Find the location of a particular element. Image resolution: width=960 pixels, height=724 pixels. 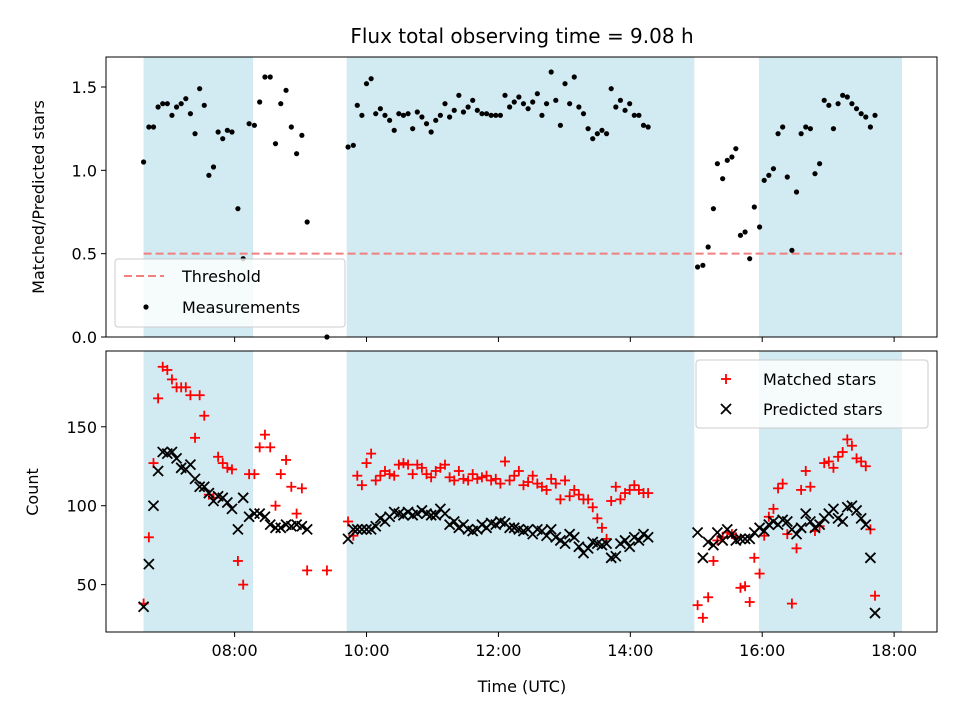

bottom-y-axis-label: Count is located at coordinates (32, 492).